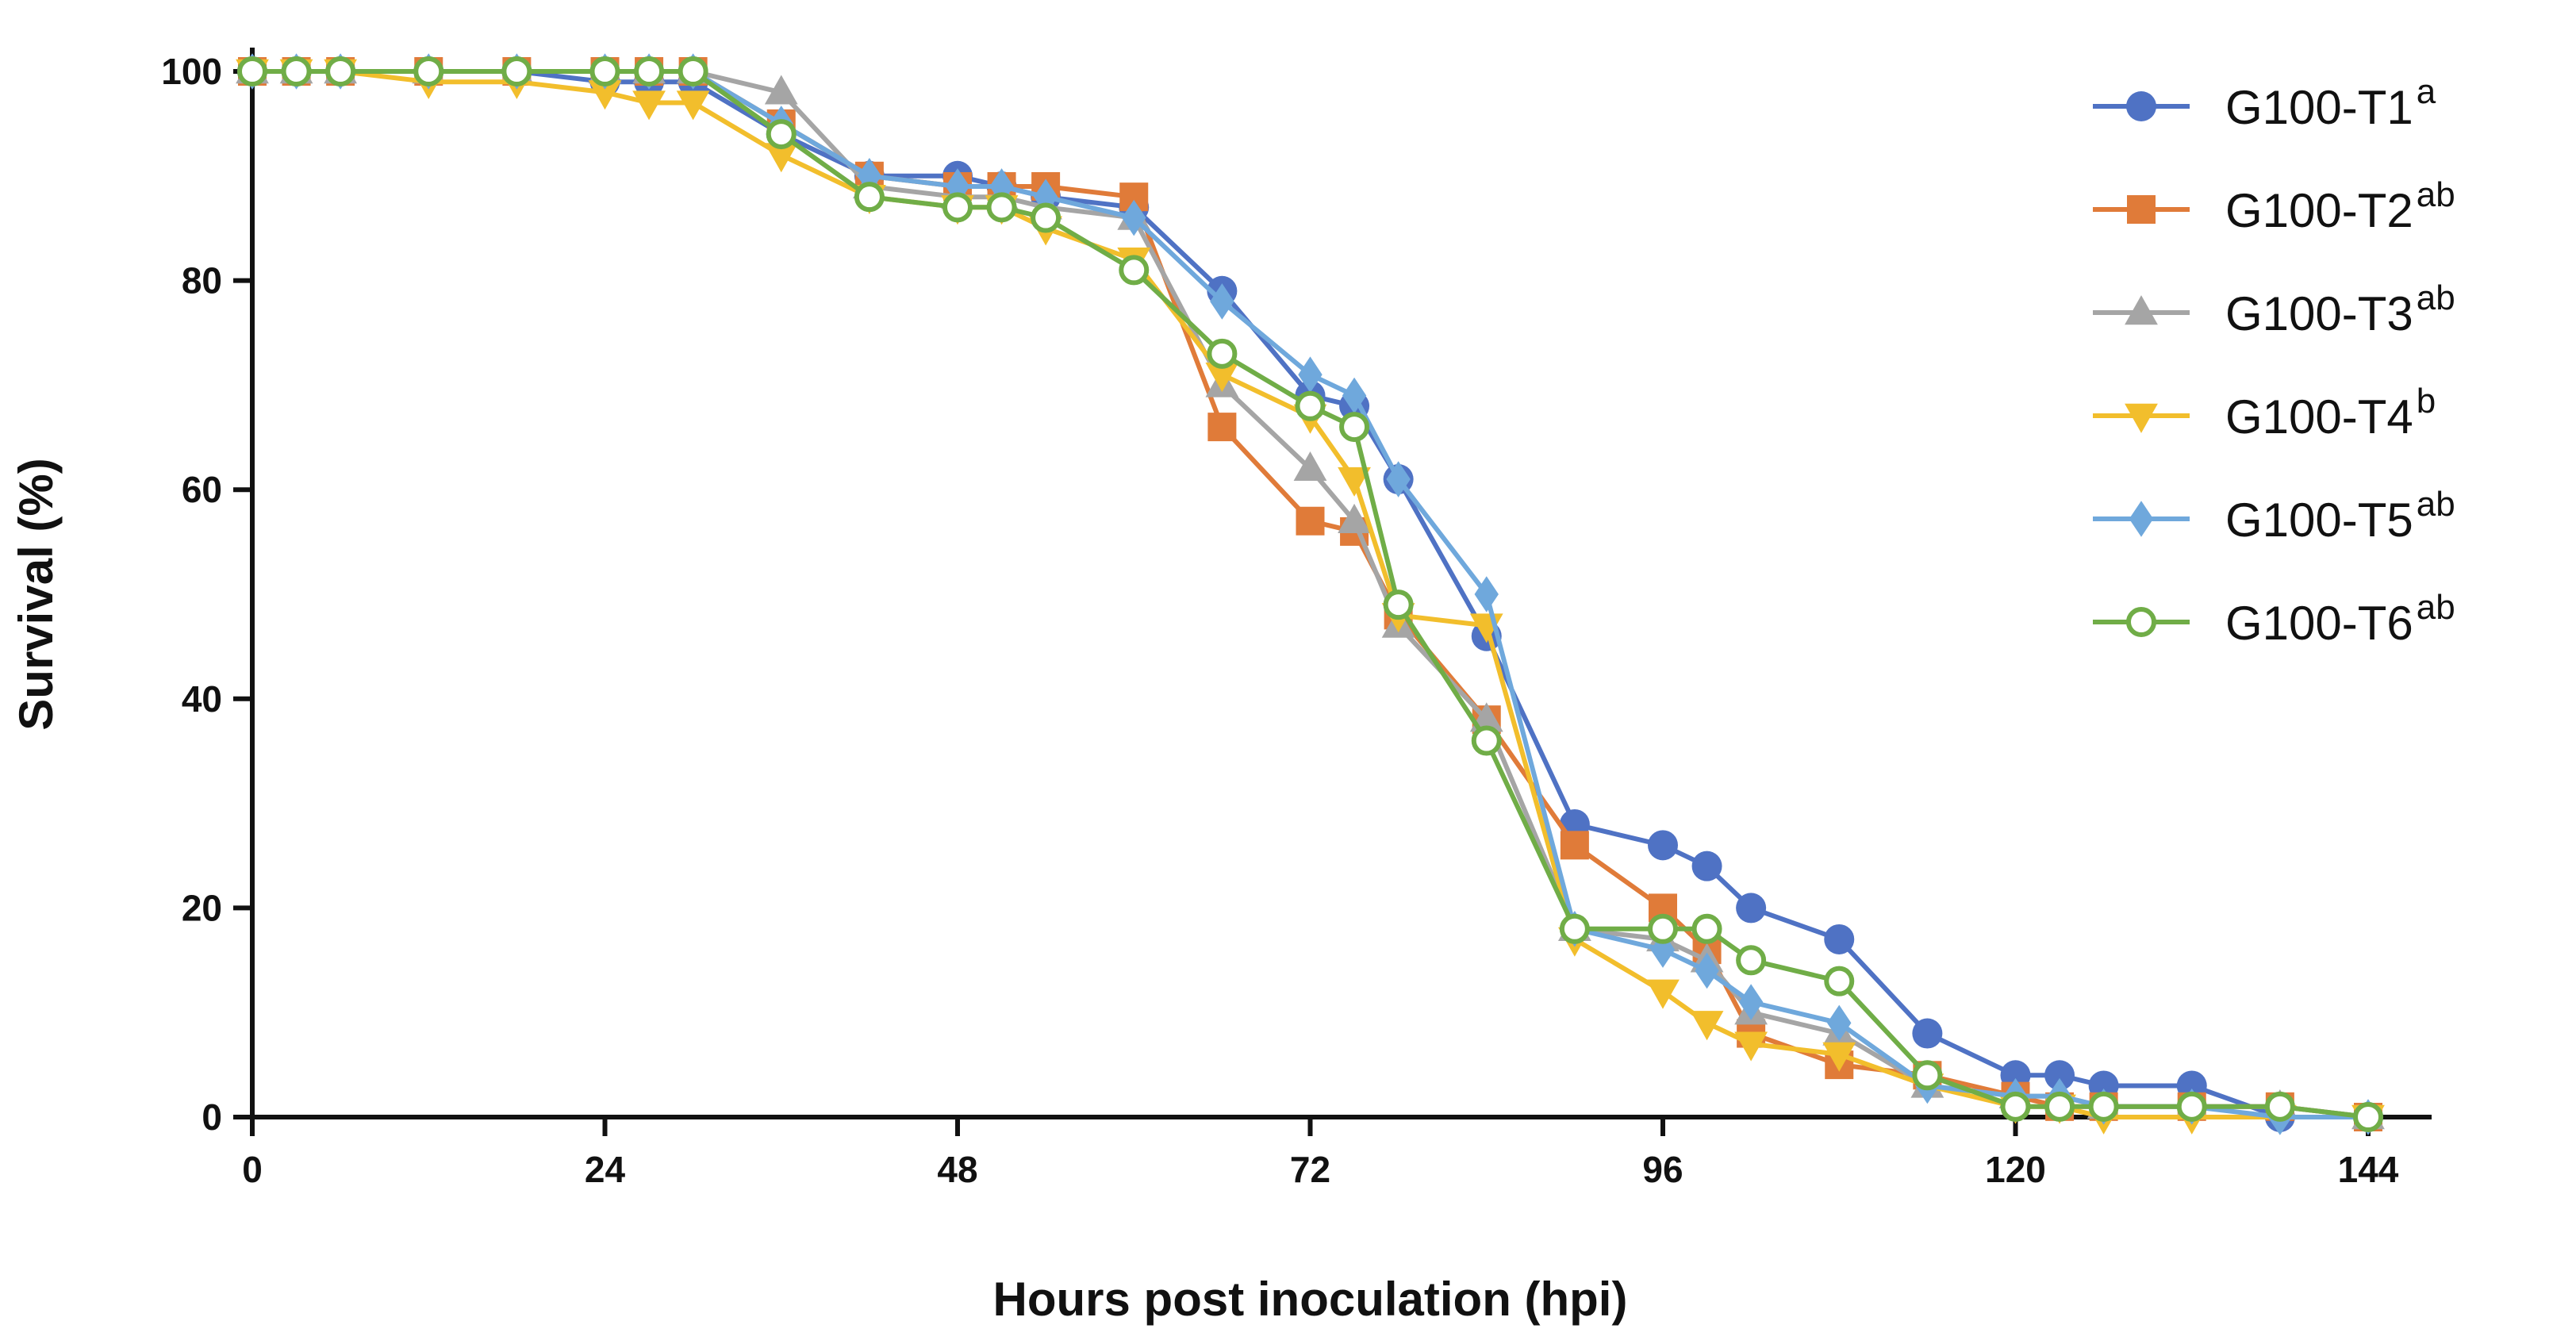 This screenshot has width=2576, height=1344. Describe the element at coordinates (202, 699) in the screenshot. I see `y-tick-label: 40` at that location.